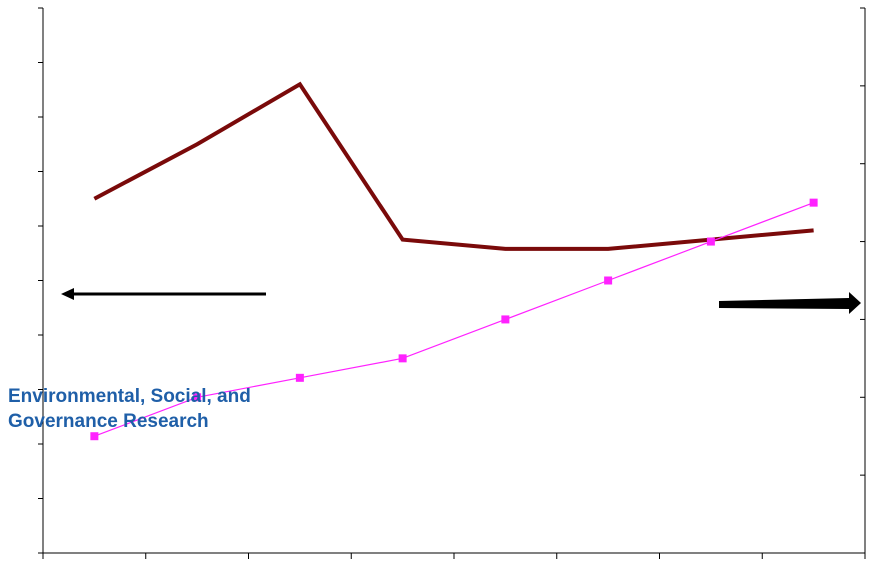  I want to click on left-arrow-head, so click(67, 294).